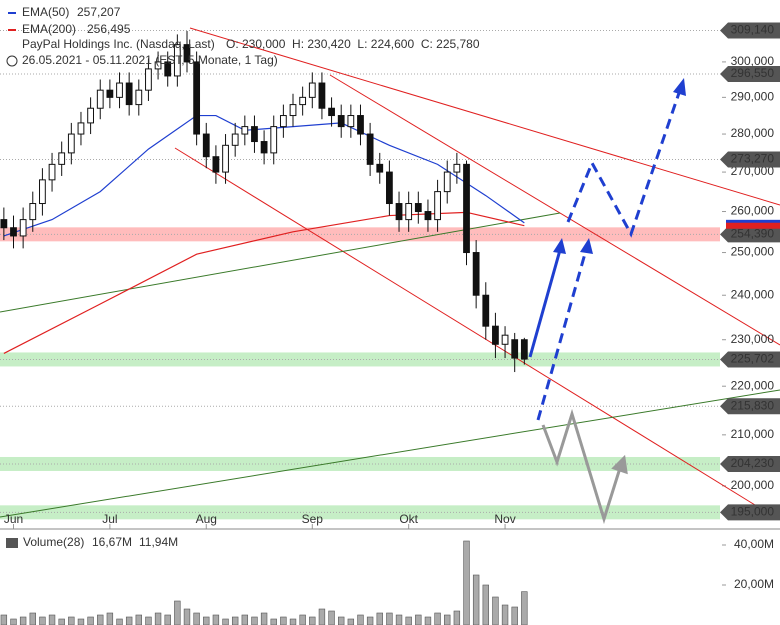 This screenshot has width=780, height=625. What do you see at coordinates (753, 339) in the screenshot?
I see `y-tick-label: 230,000` at bounding box center [753, 339].